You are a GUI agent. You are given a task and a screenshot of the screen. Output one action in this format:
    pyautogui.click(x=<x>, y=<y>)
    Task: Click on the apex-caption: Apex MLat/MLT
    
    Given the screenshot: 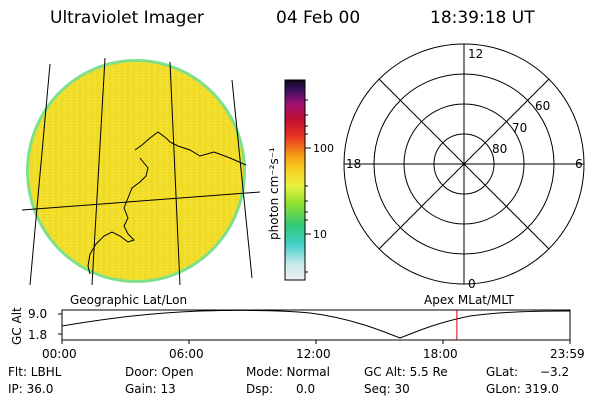 What is the action you would take?
    pyautogui.click(x=469, y=300)
    